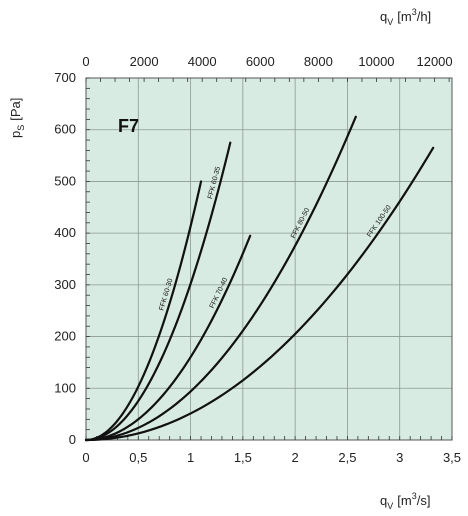 Image resolution: width=468 pixels, height=516 pixels. What do you see at coordinates (202, 61) in the screenshot?
I see `x-top-tick-label: 4000` at bounding box center [202, 61].